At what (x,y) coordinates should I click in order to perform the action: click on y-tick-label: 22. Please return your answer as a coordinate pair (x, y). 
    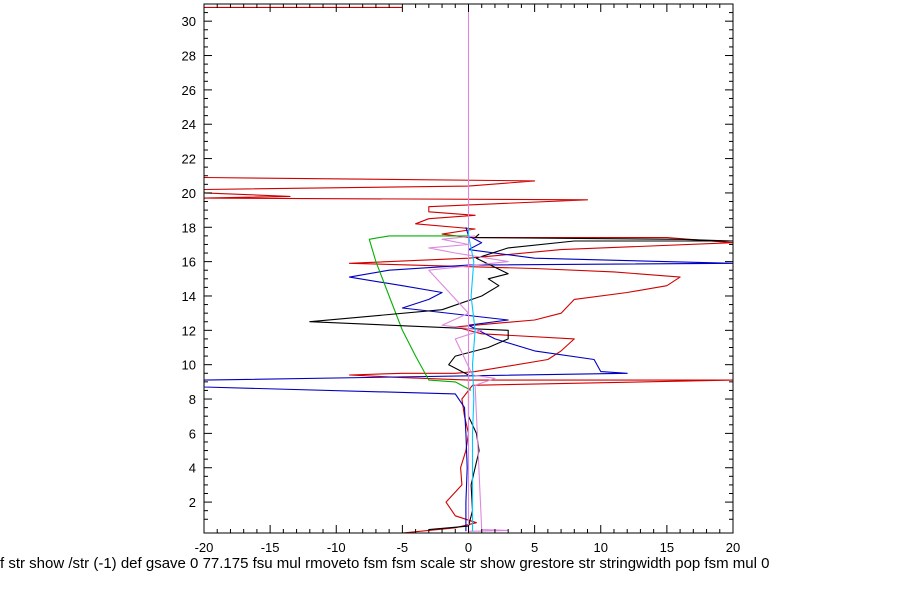
    Looking at the image, I should click on (189, 159).